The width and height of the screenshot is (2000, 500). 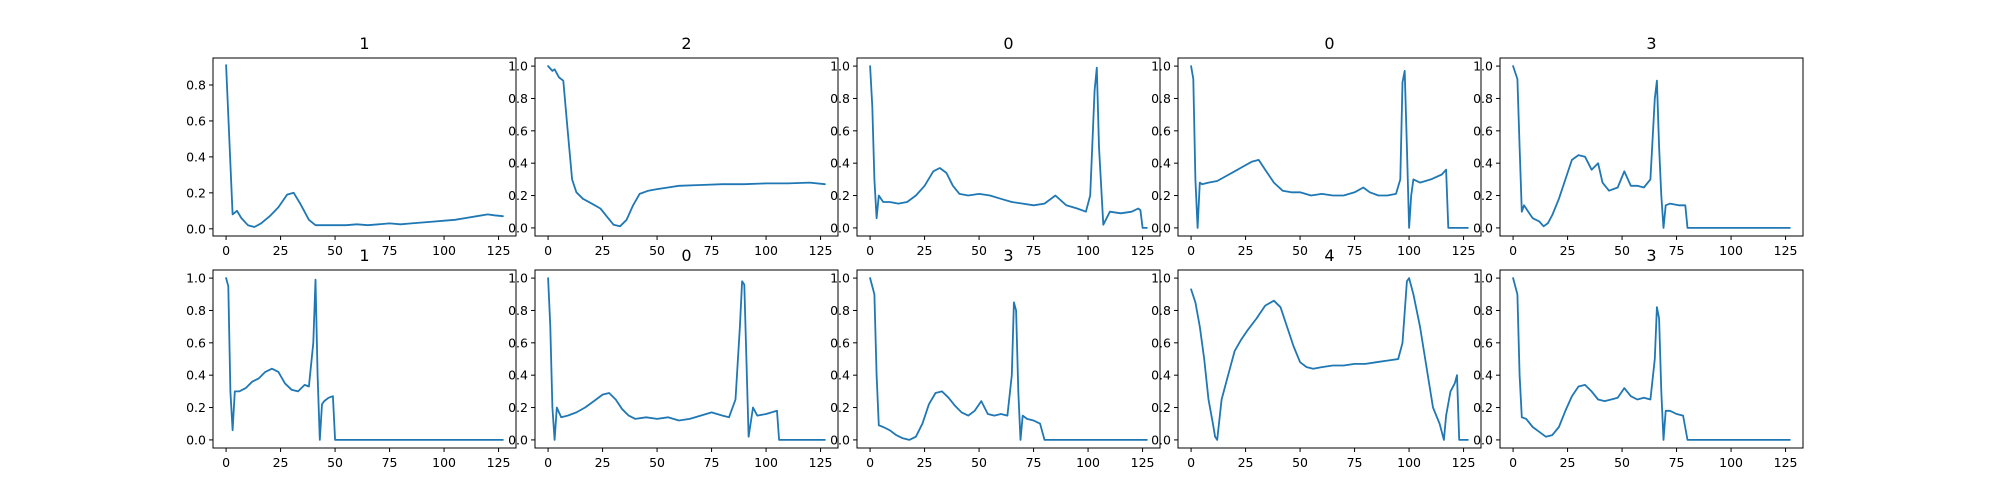 I want to click on subplot-title: 1, so click(x=364, y=43).